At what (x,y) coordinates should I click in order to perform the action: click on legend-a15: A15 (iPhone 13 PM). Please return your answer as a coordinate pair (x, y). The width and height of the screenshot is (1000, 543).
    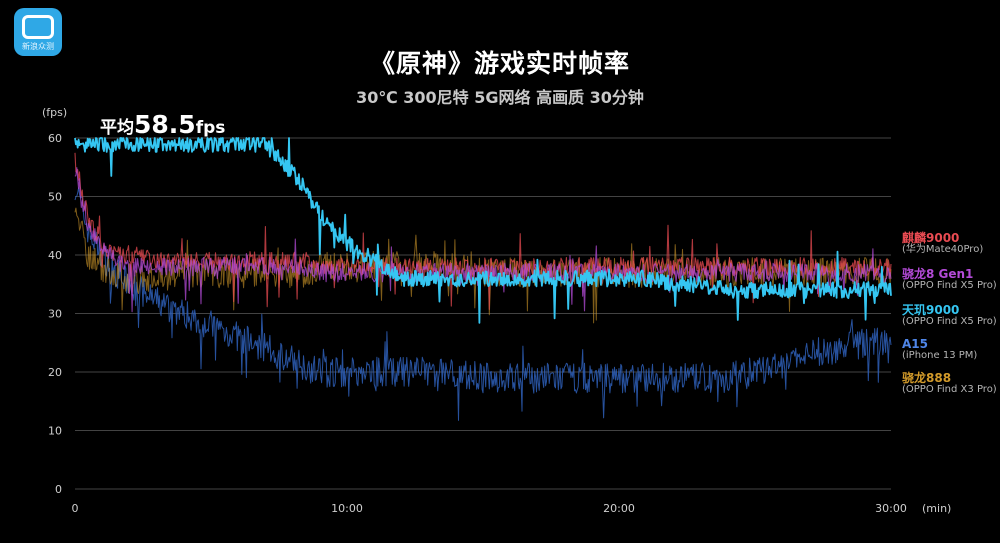
    Looking at the image, I should click on (939, 350).